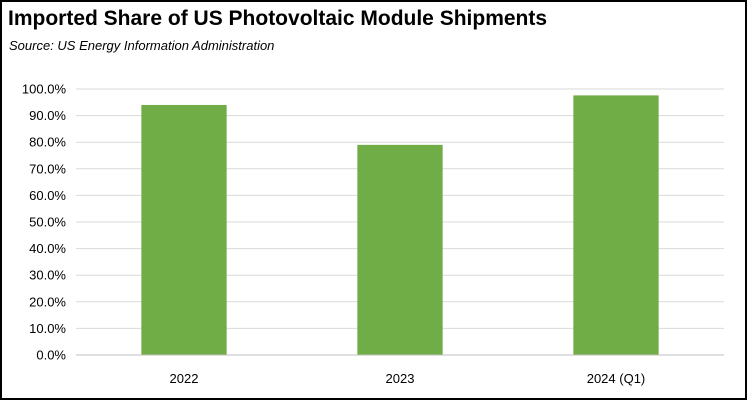  Describe the element at coordinates (47, 301) in the screenshot. I see `y-tick-label: 20.0%` at that location.